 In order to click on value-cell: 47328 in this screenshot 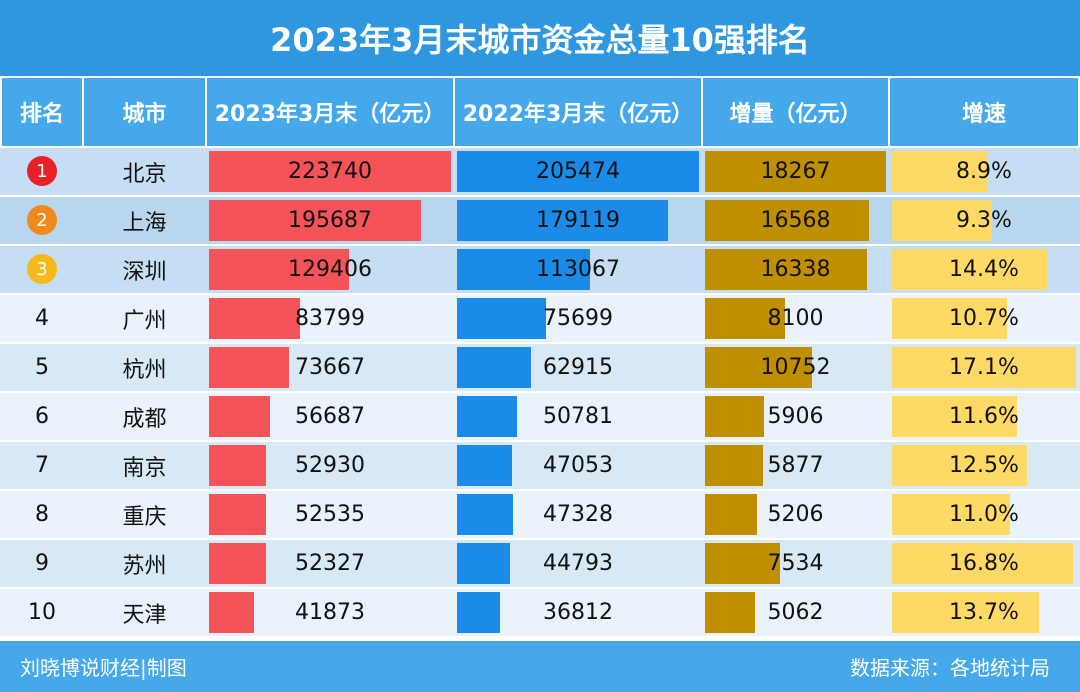, I will do `click(578, 514)`.